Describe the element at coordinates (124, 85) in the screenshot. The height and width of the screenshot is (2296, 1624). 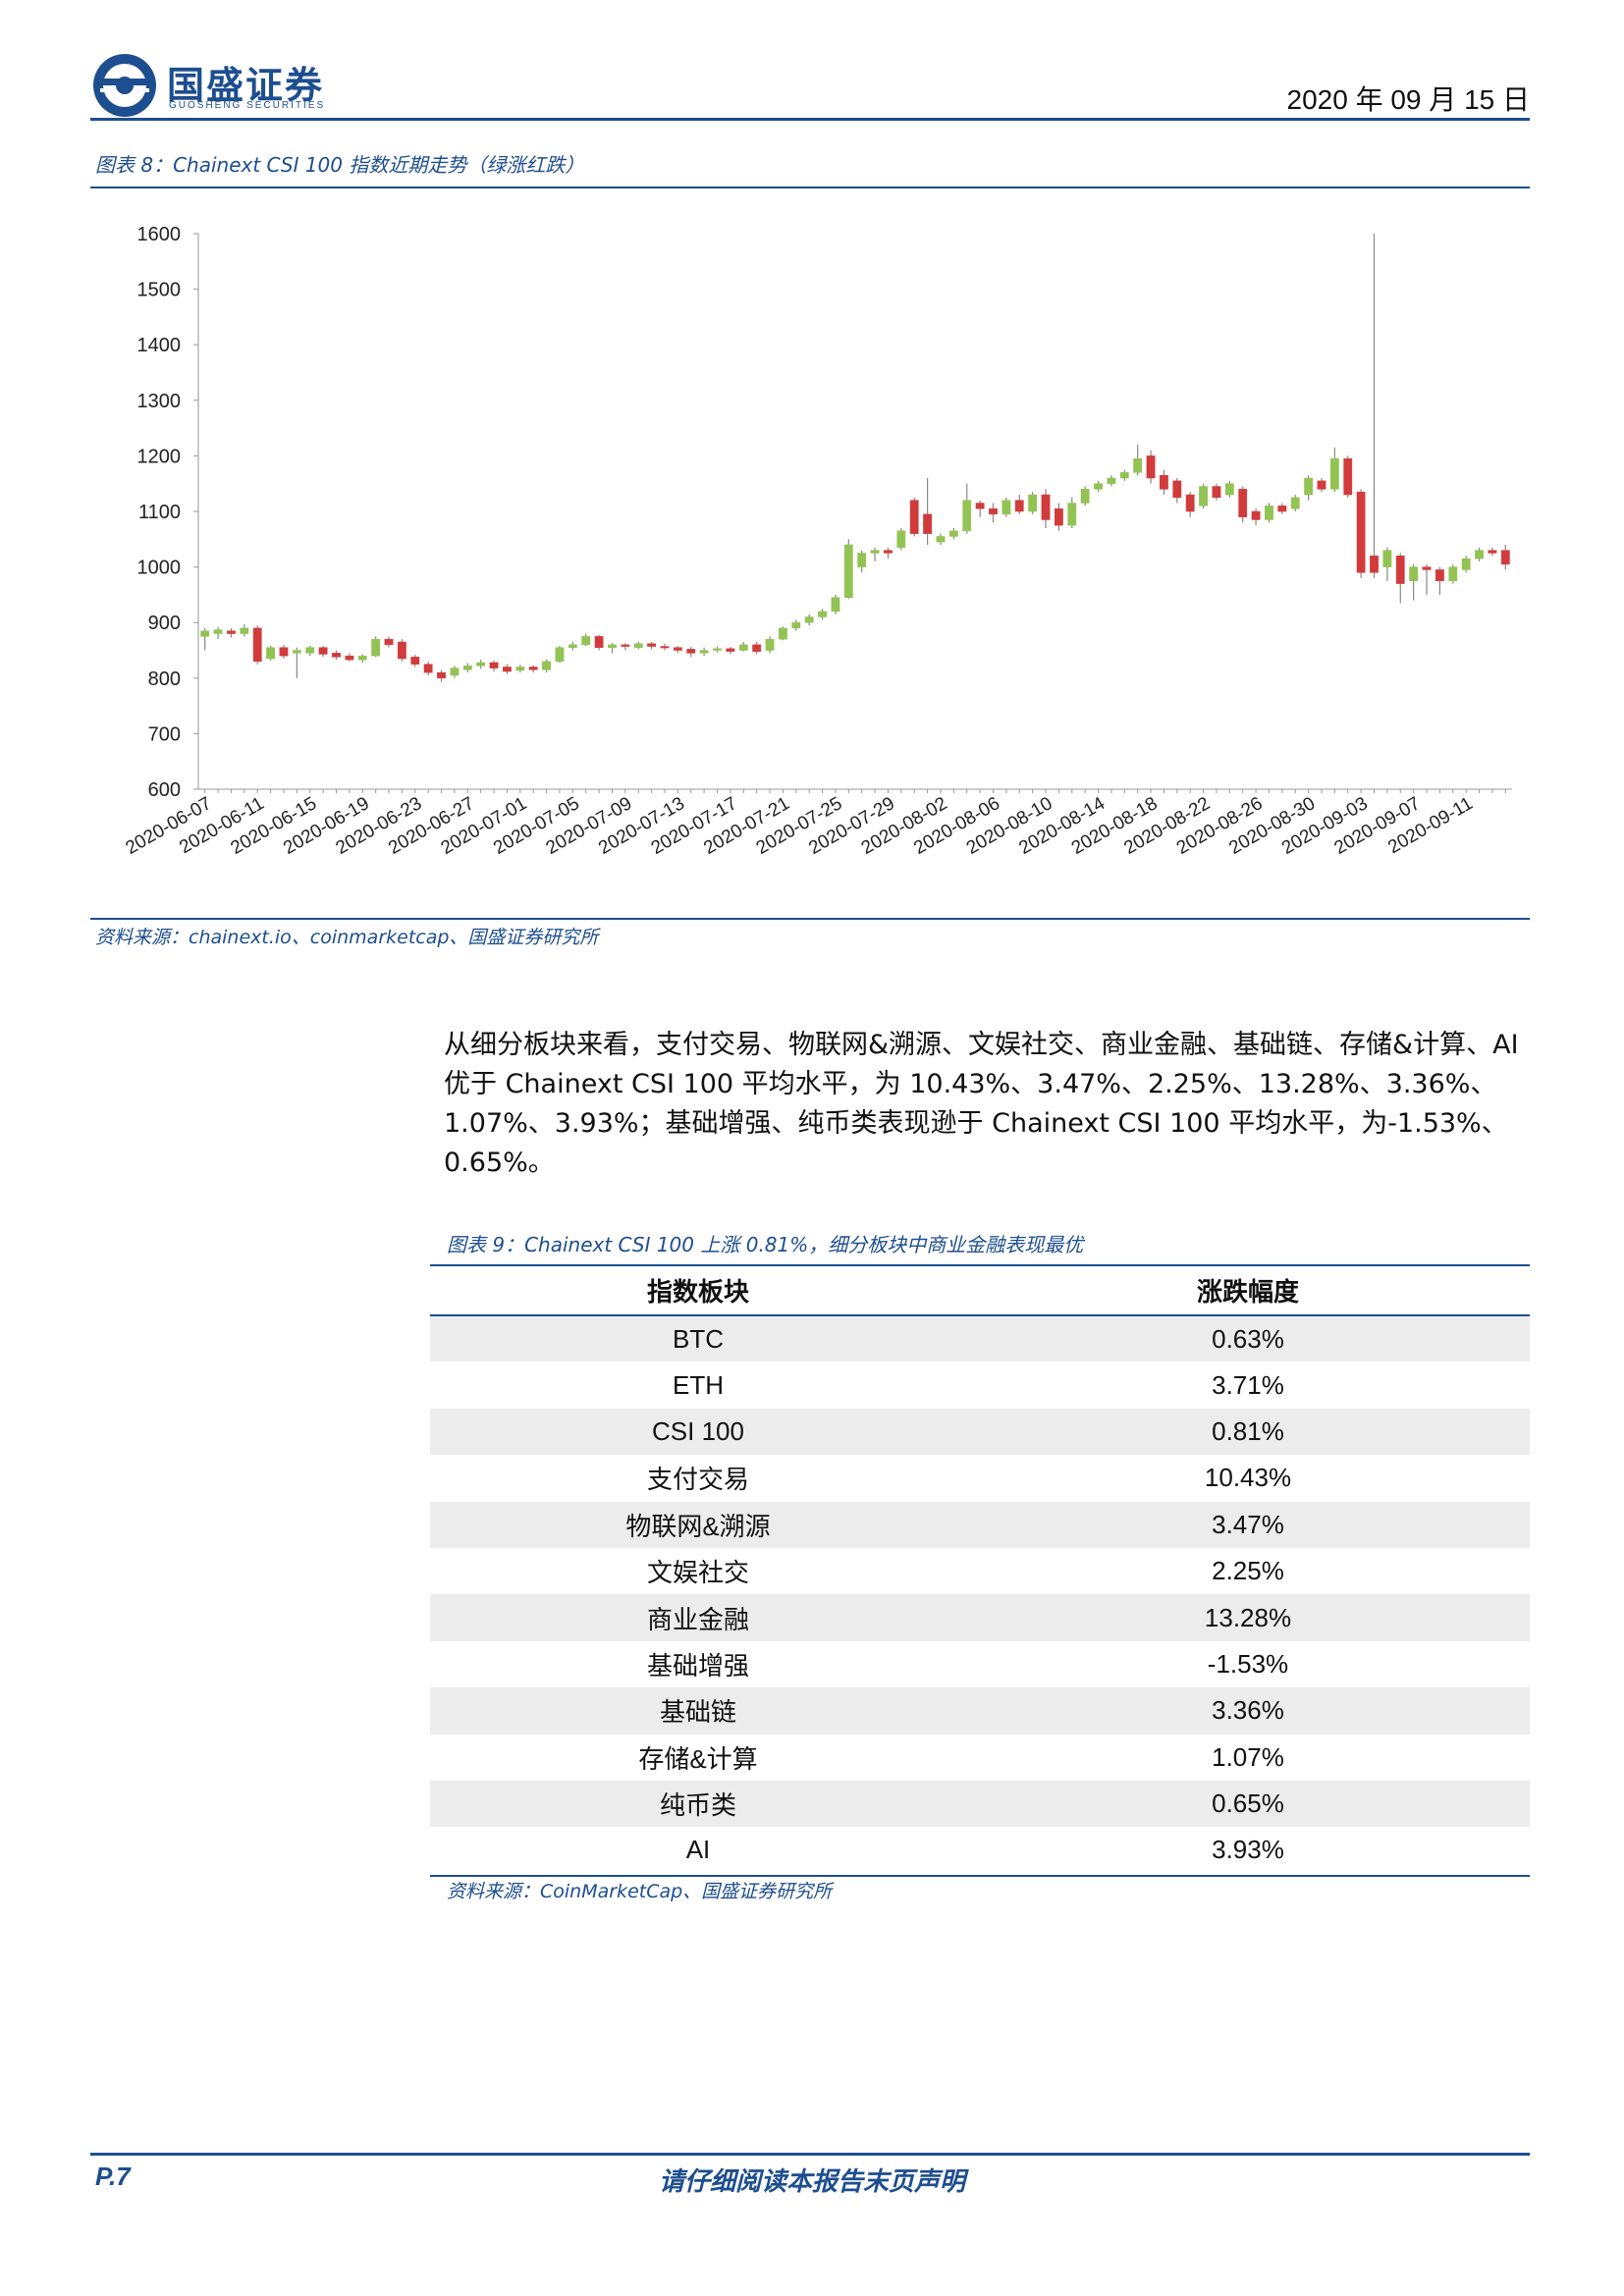
I see `company-logo` at that location.